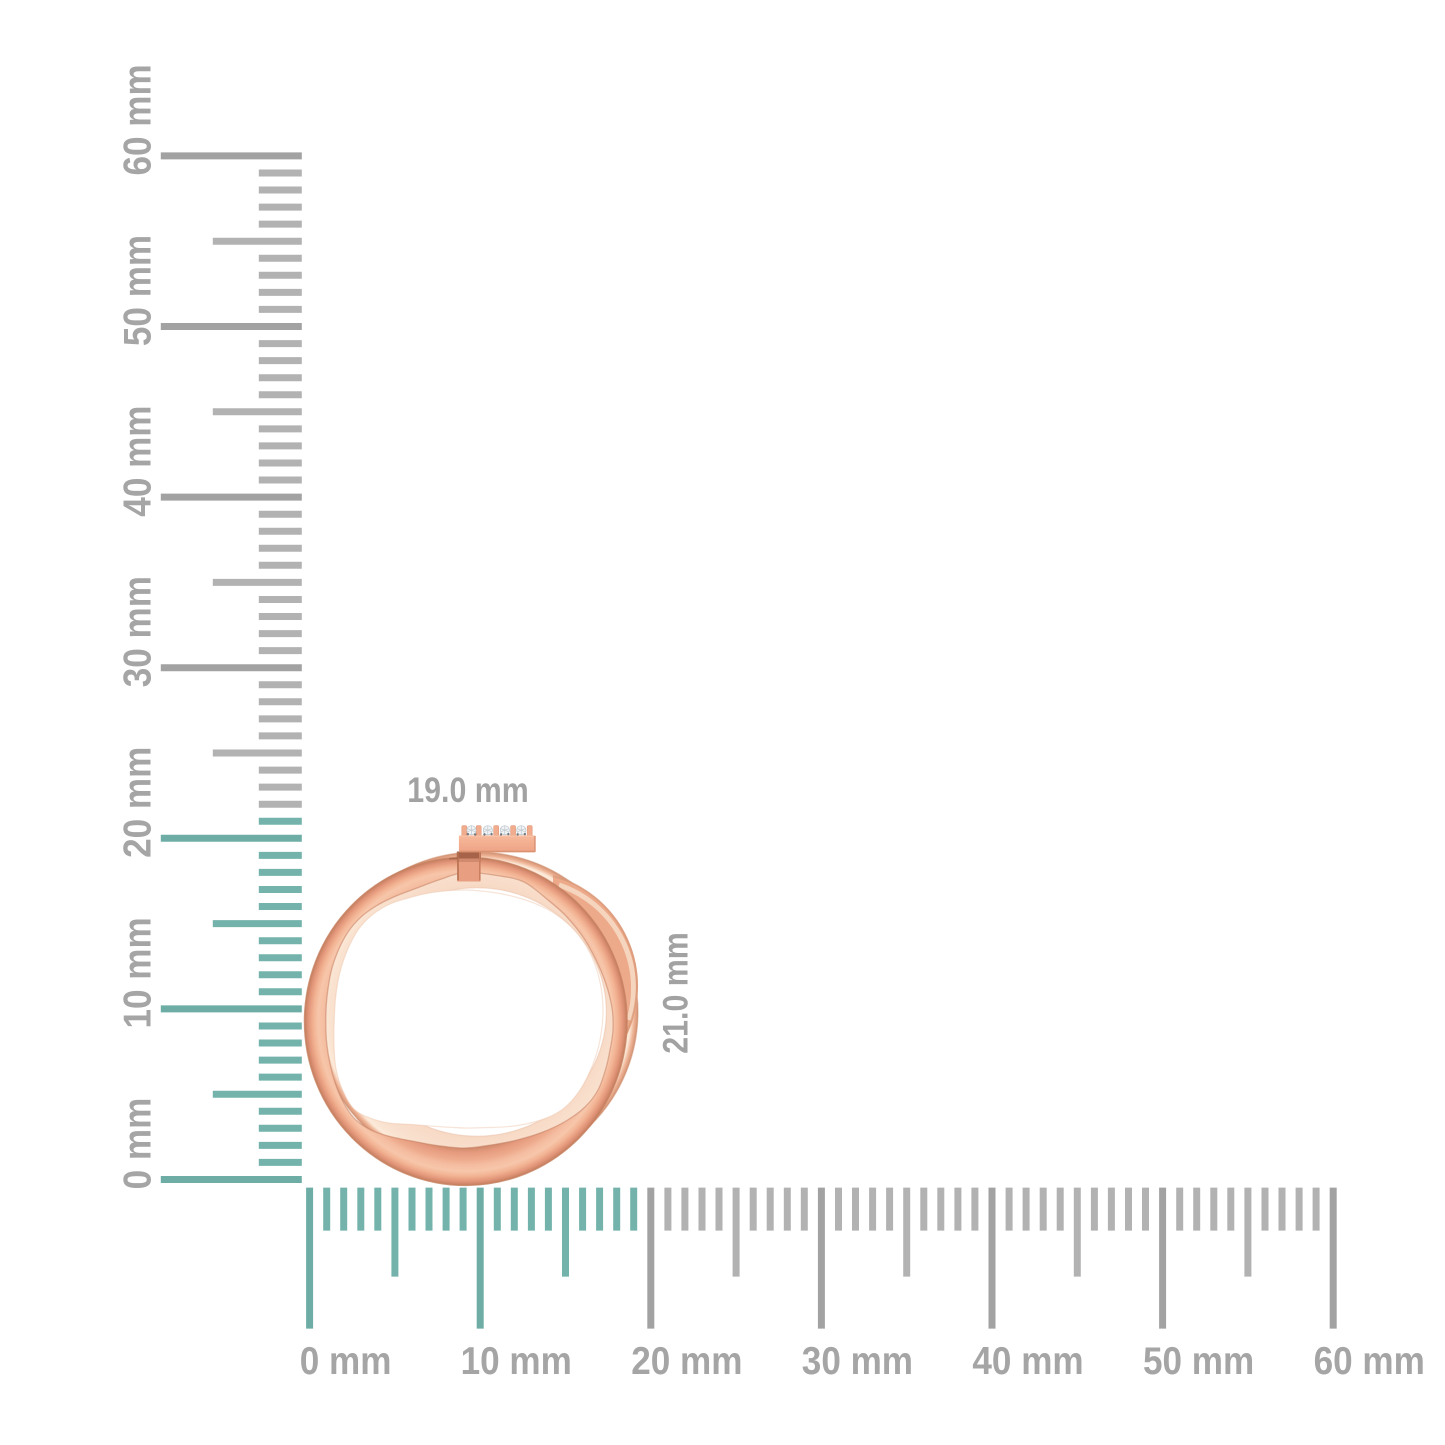 The width and height of the screenshot is (1445, 1445). What do you see at coordinates (675, 992) in the screenshot?
I see `svg-text: 21.0 mm` at bounding box center [675, 992].